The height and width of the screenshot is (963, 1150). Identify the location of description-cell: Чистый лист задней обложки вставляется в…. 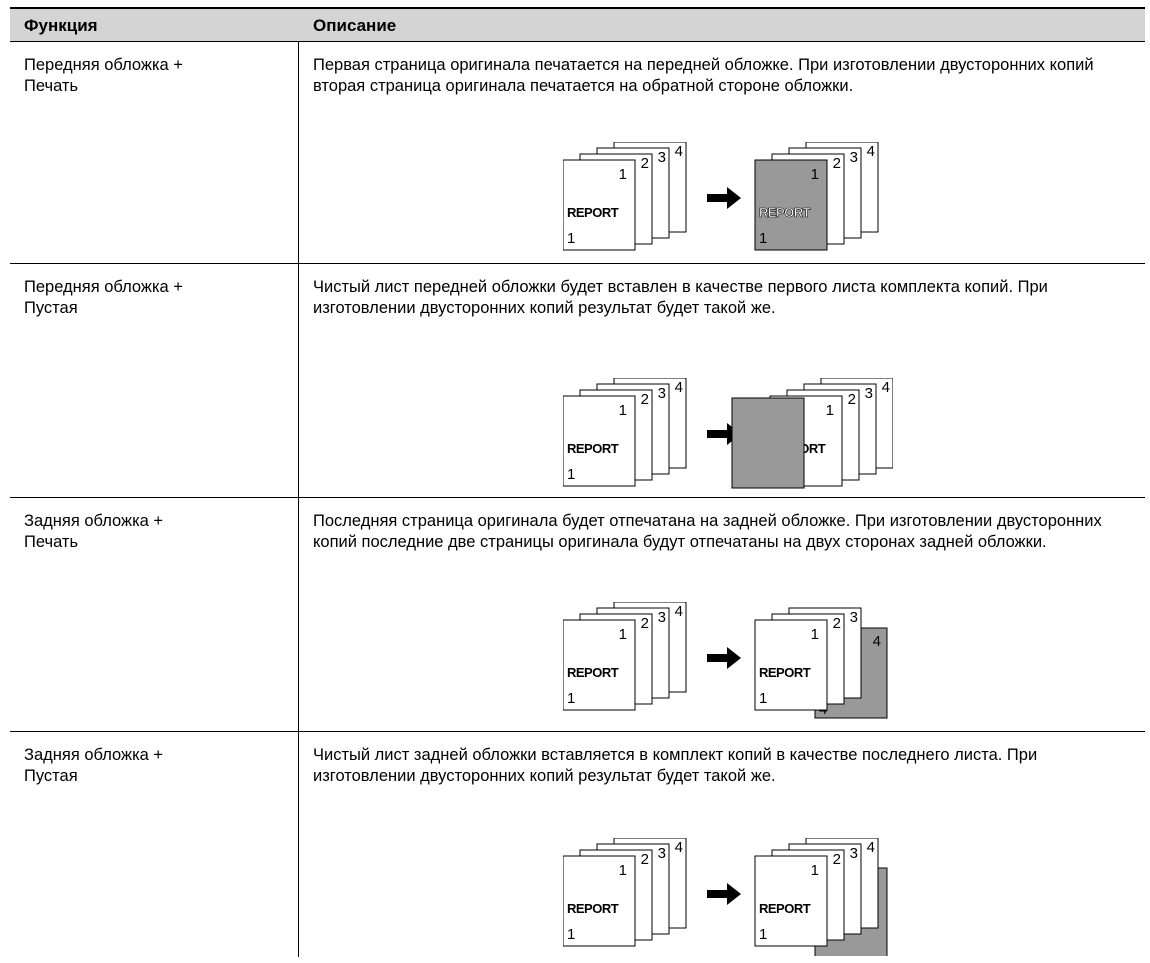
(675, 765).